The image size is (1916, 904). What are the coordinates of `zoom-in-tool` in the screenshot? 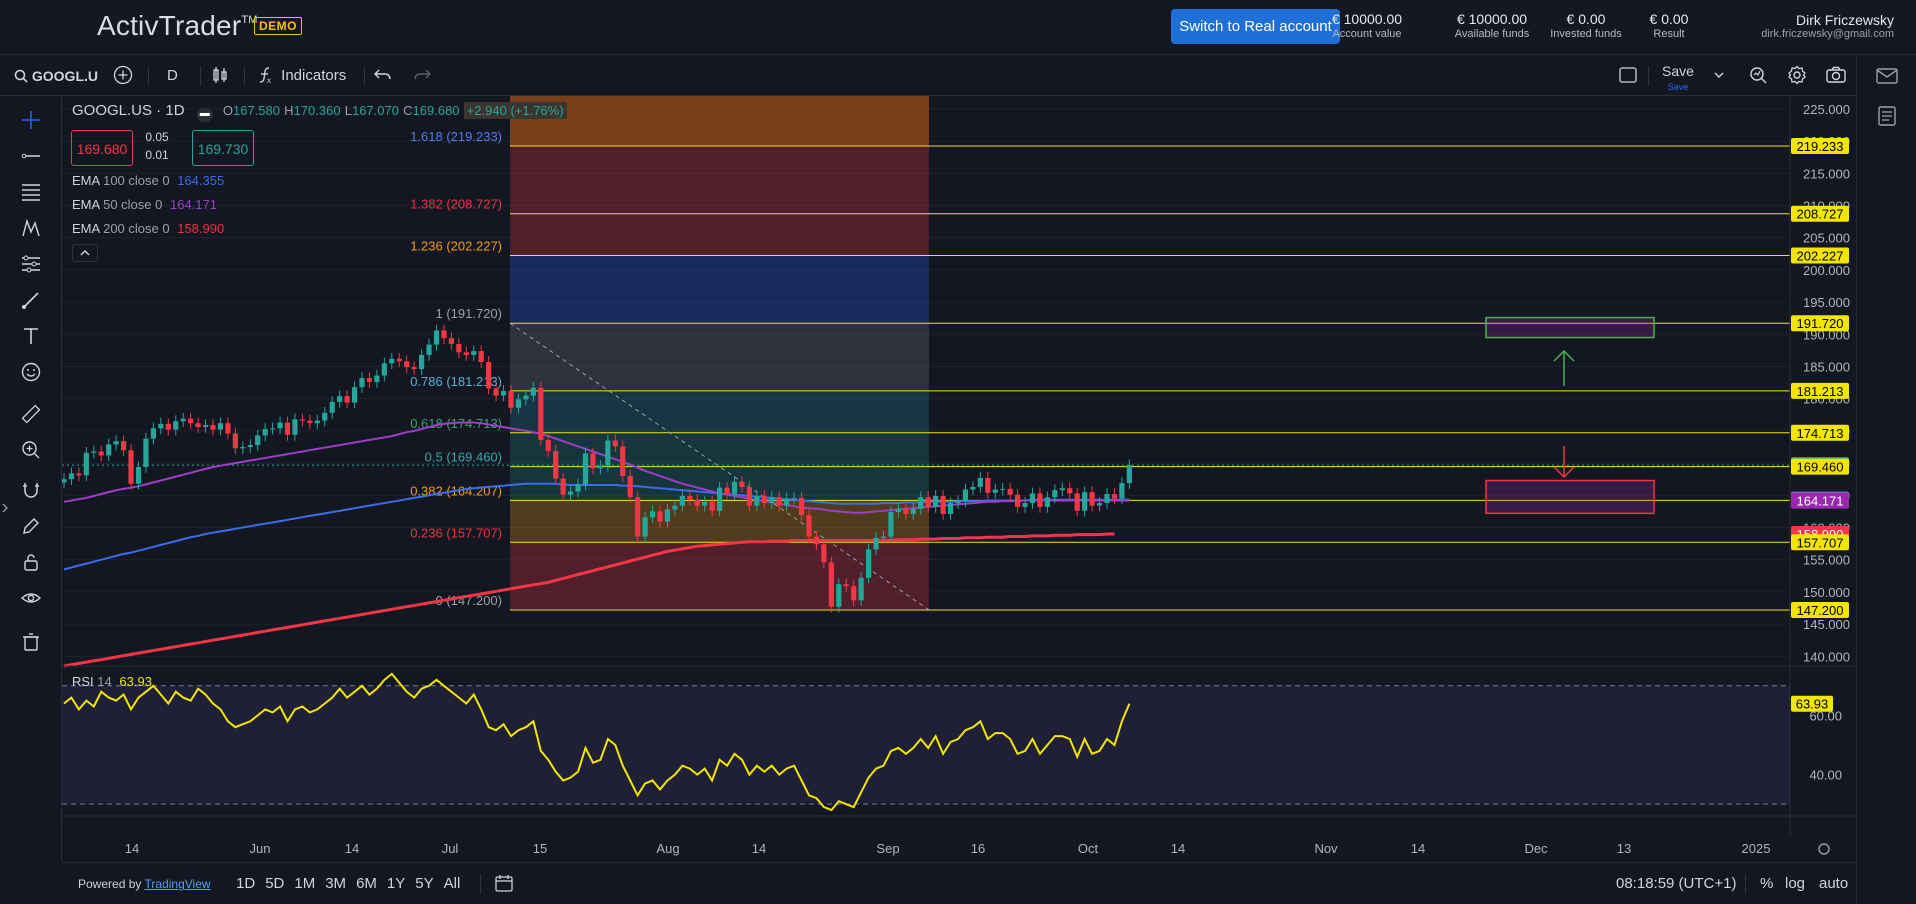 It's located at (31, 450).